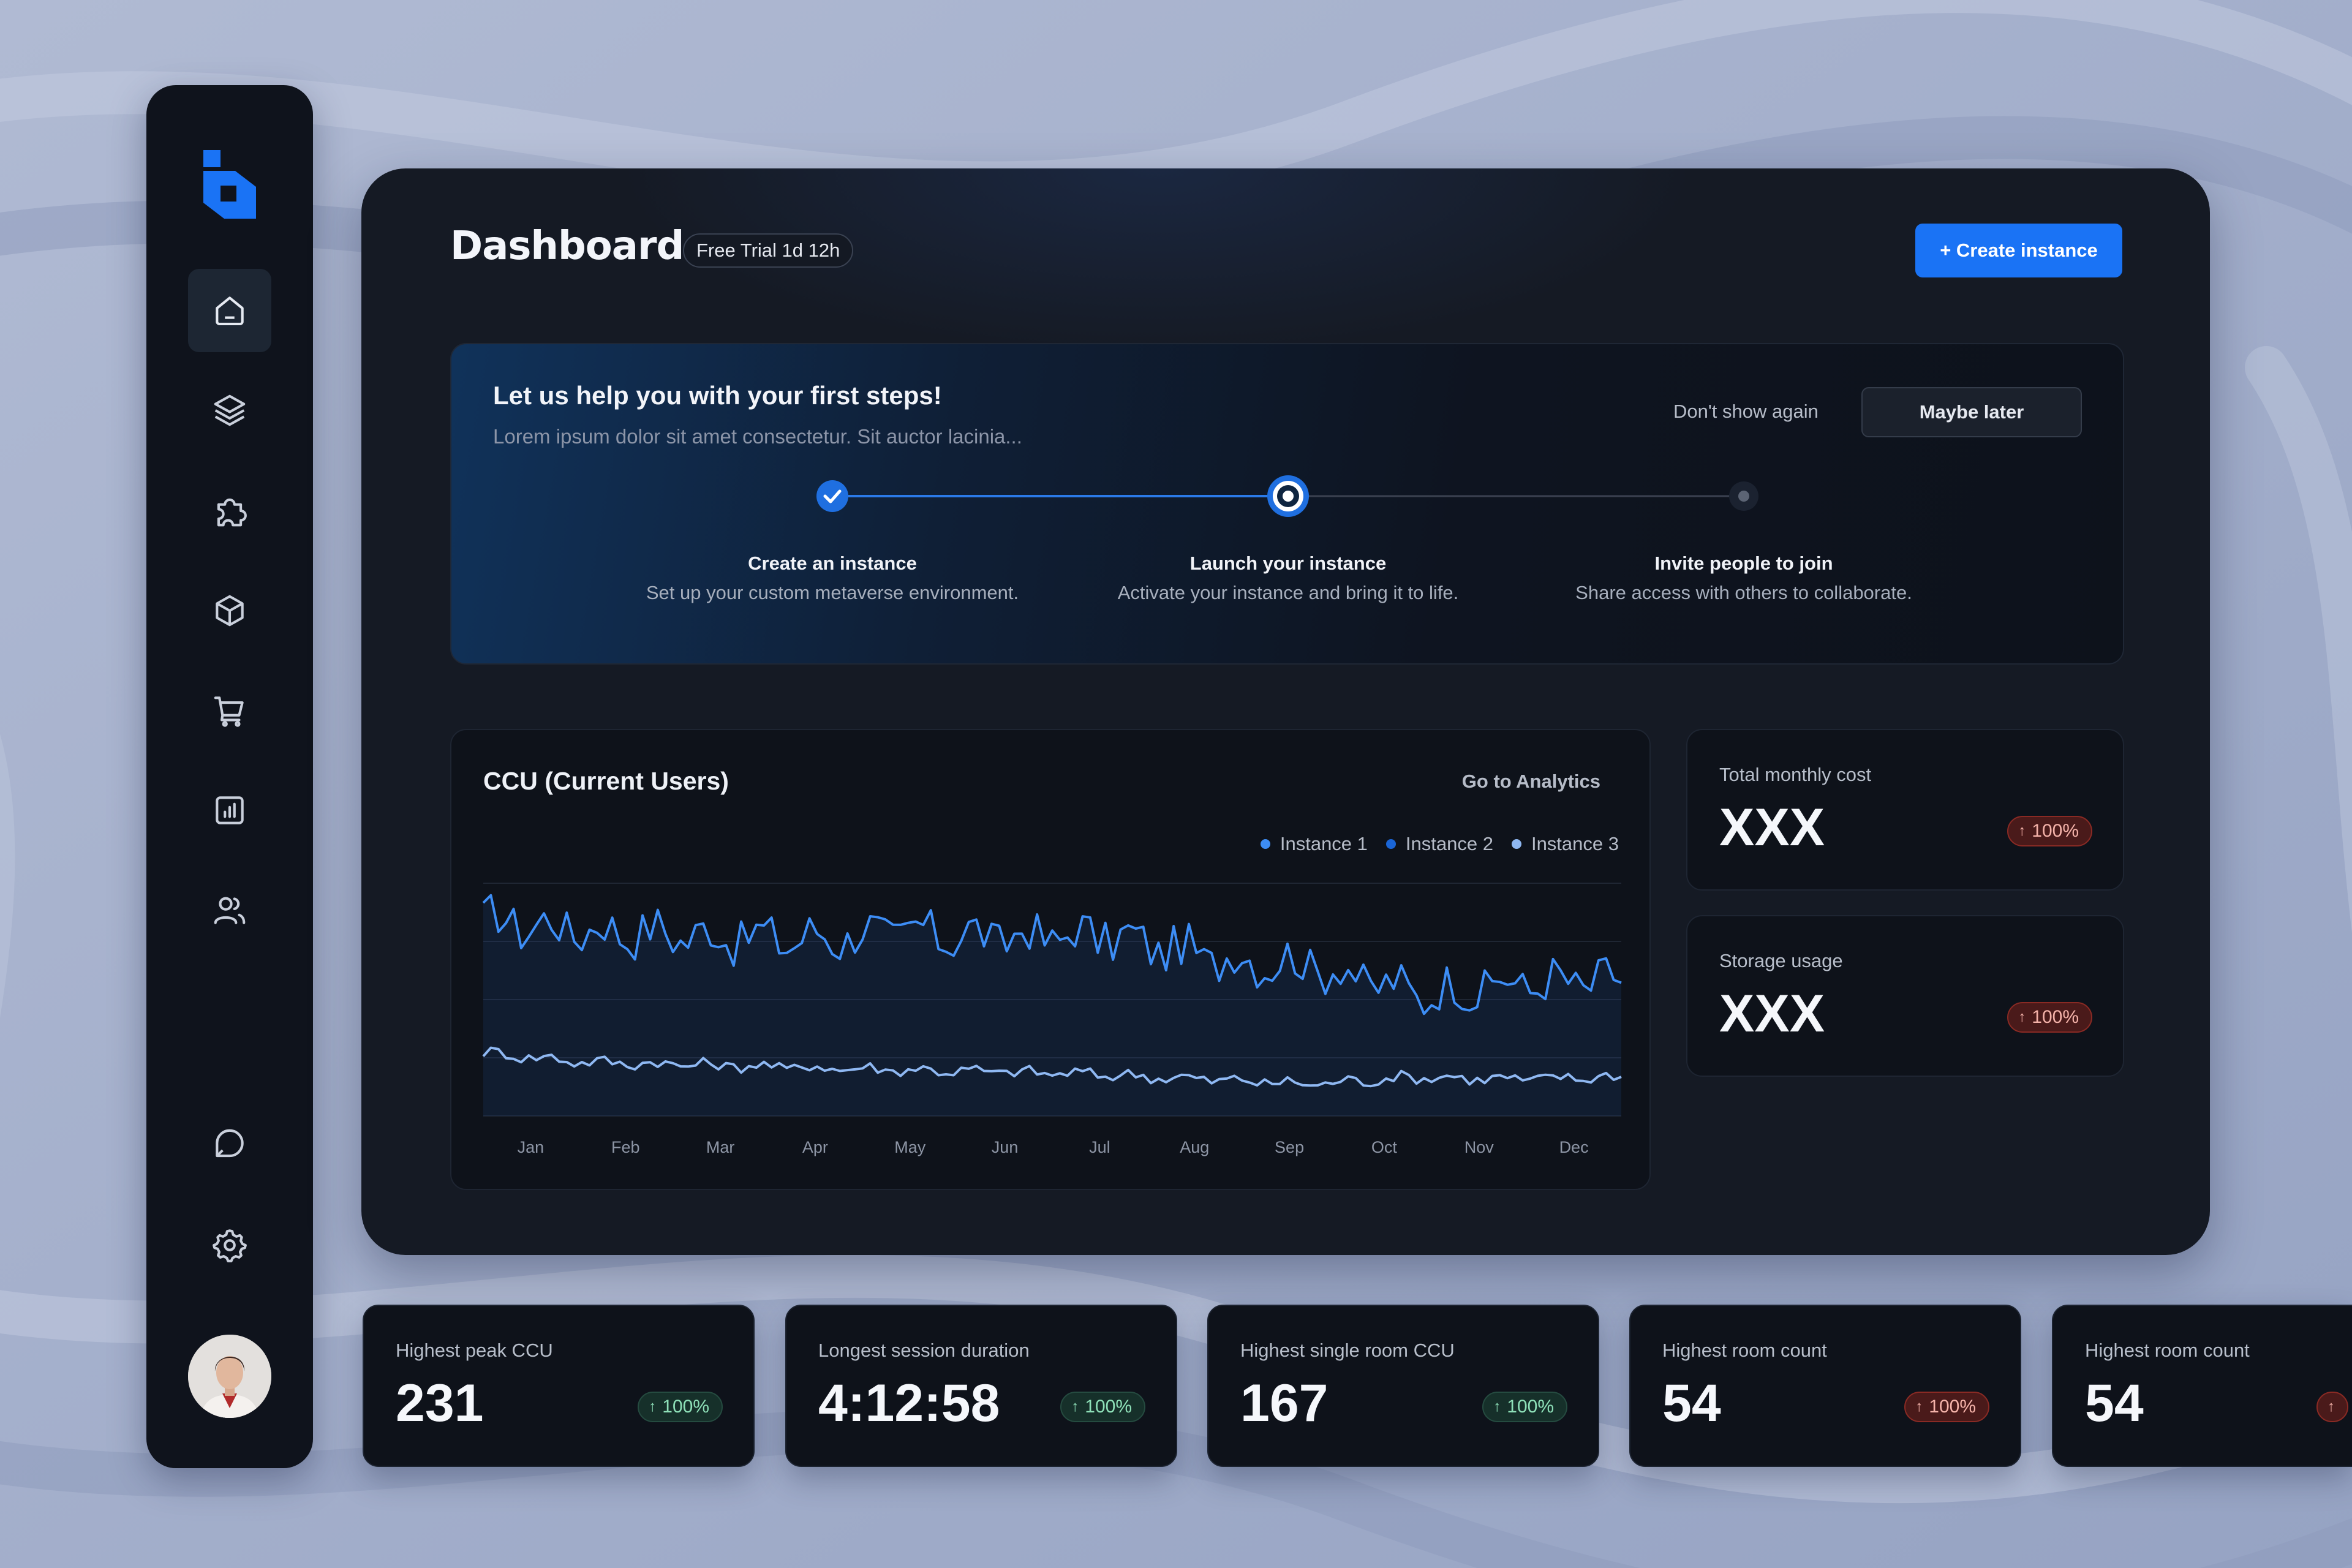  I want to click on dont-show-again-link: Don't show again, so click(1746, 412).